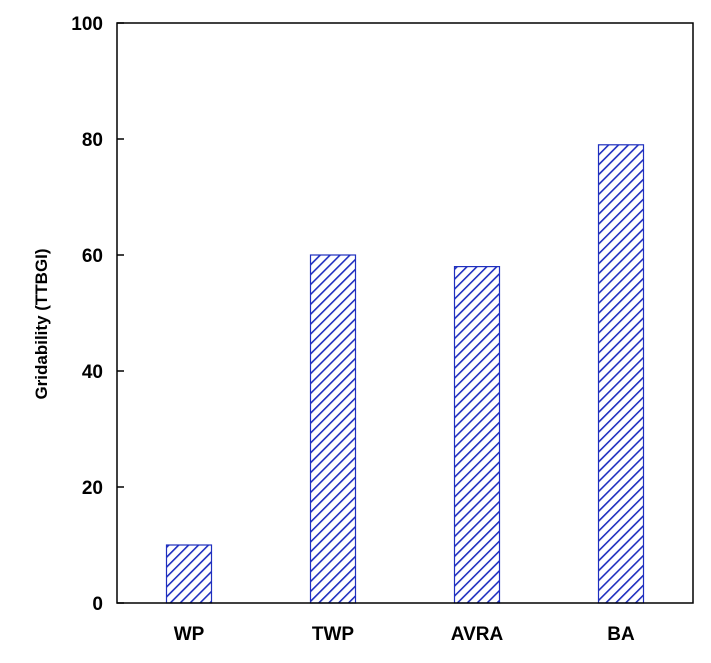 The width and height of the screenshot is (711, 663). What do you see at coordinates (92, 488) in the screenshot?
I see `y-tick-label: 20` at bounding box center [92, 488].